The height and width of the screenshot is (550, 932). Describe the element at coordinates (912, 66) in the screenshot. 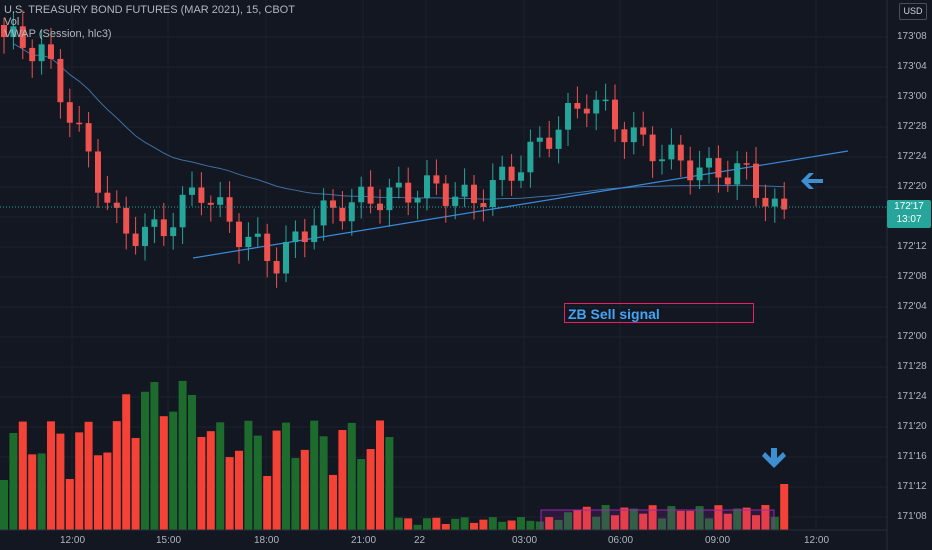

I see `price-axis-label: 173'04` at that location.